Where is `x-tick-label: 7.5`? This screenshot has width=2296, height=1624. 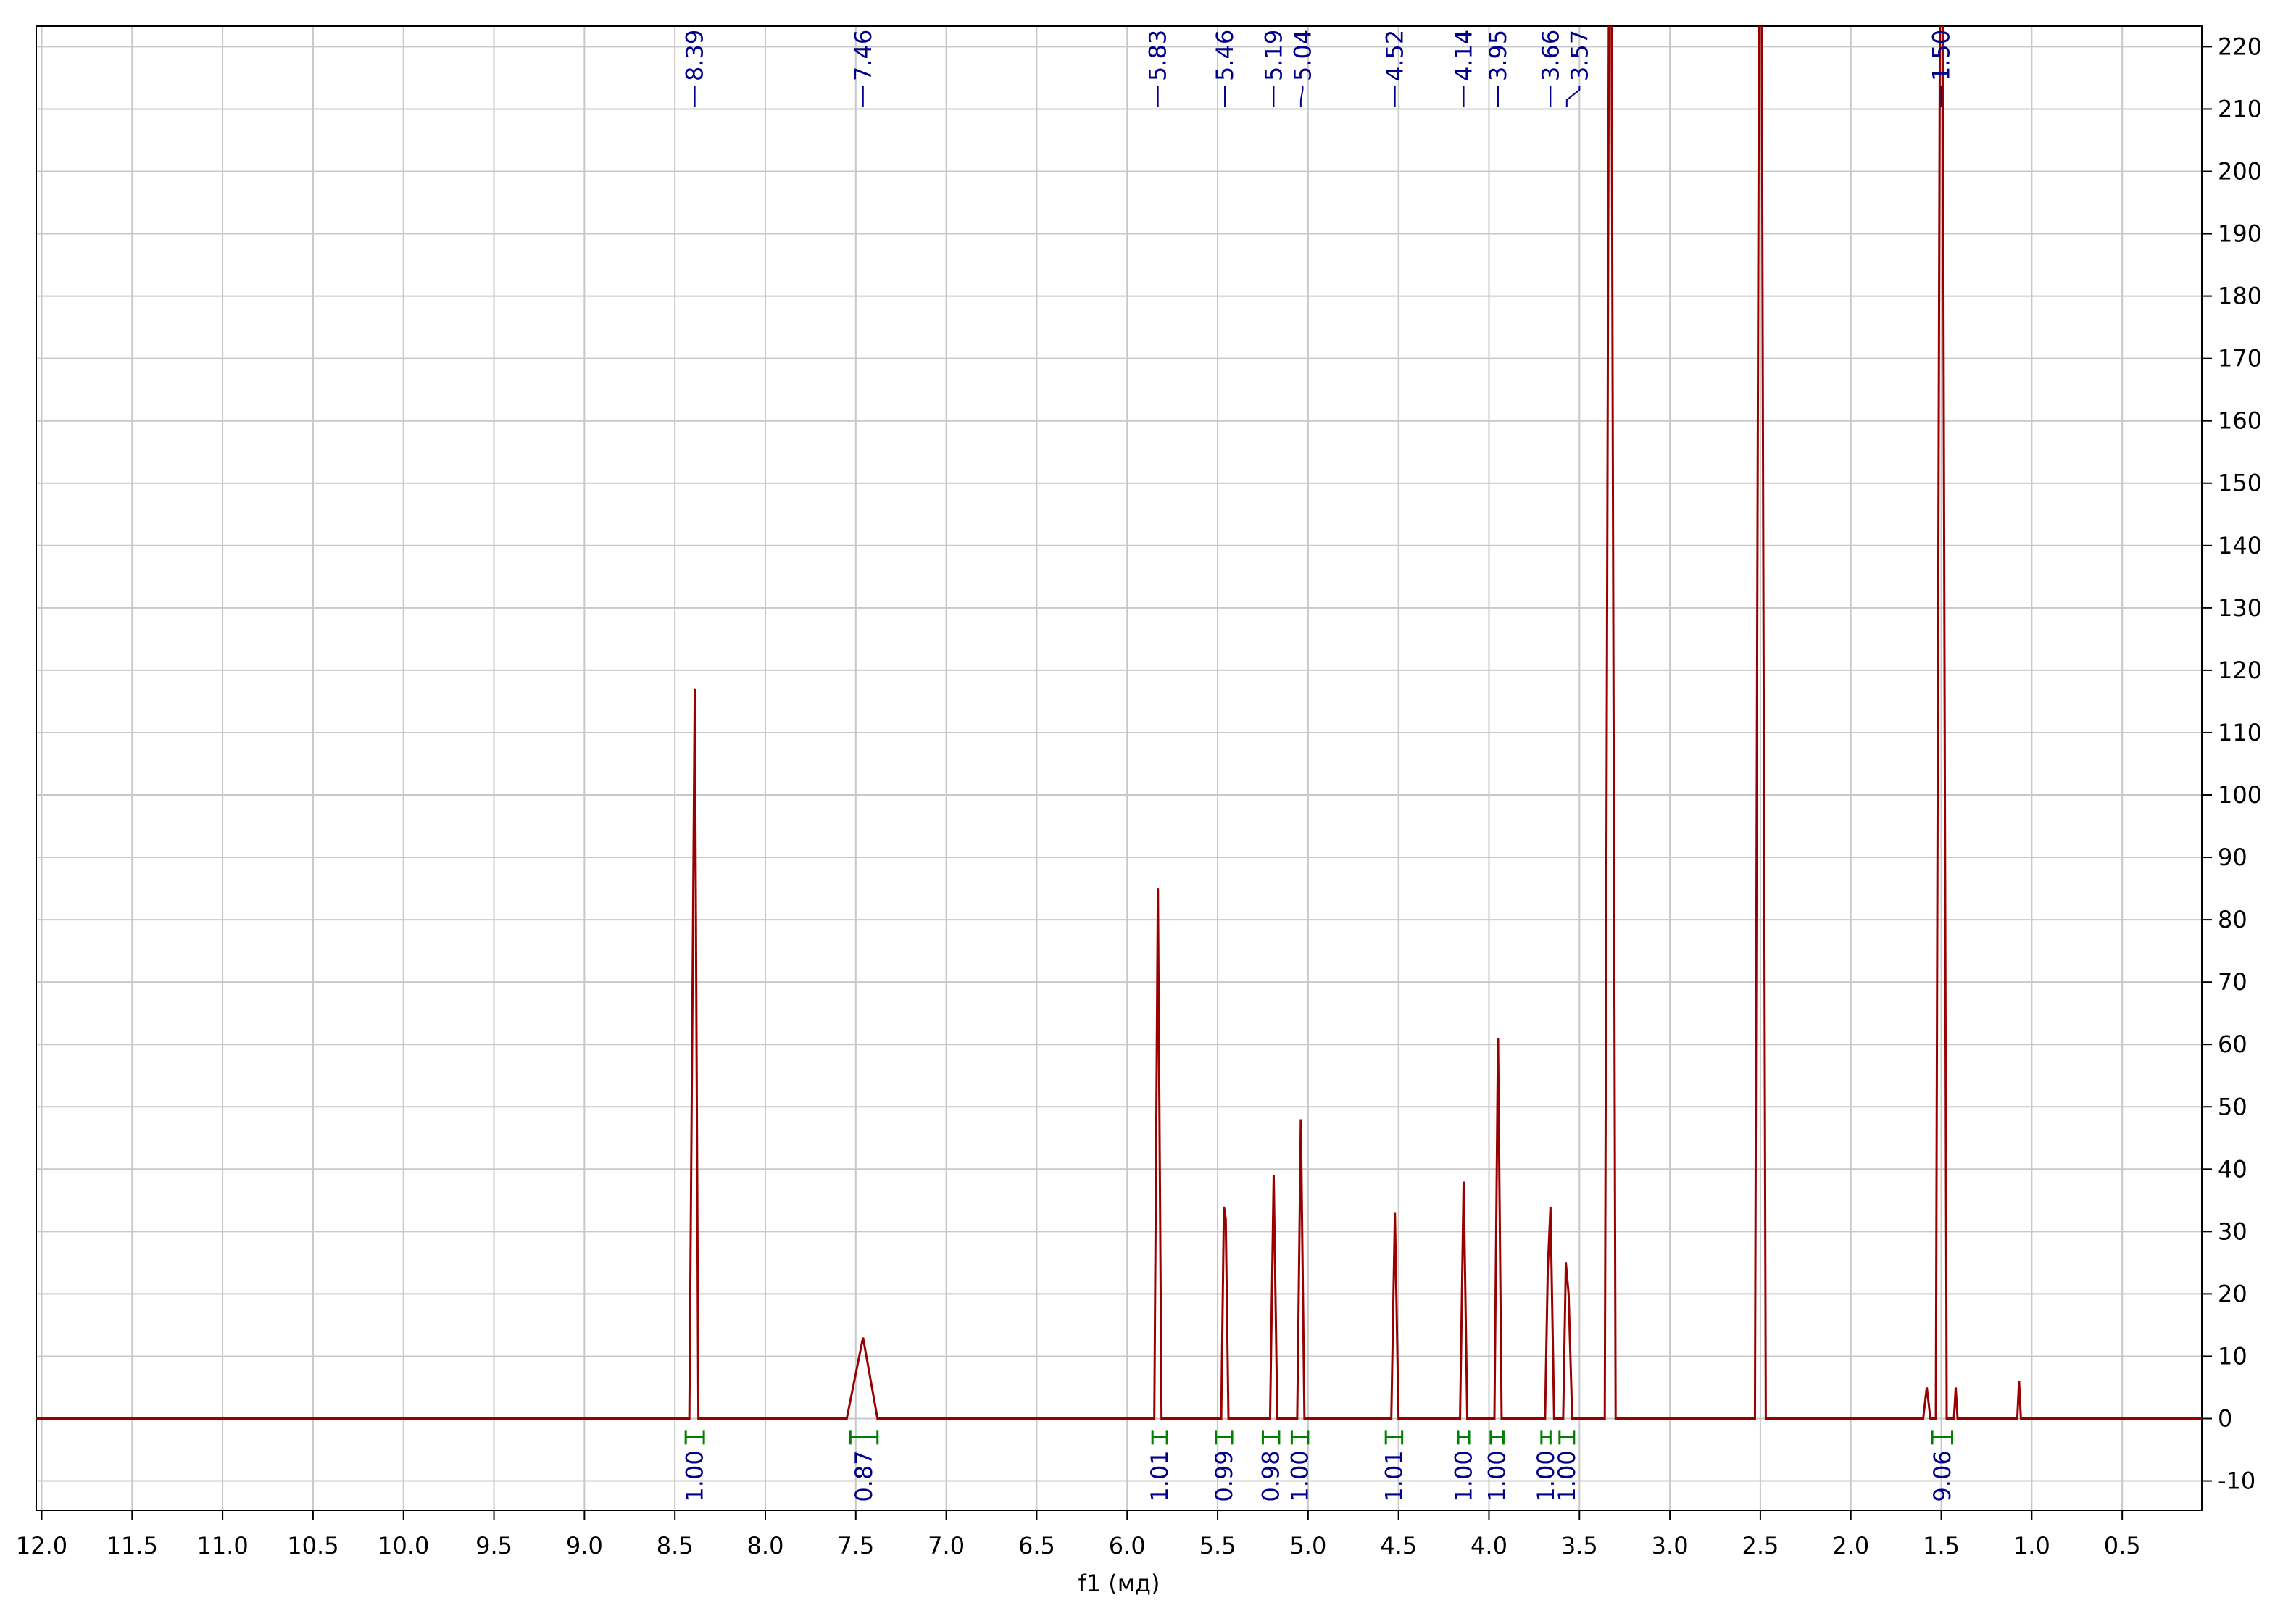
x-tick-label: 7.5 is located at coordinates (855, 1546).